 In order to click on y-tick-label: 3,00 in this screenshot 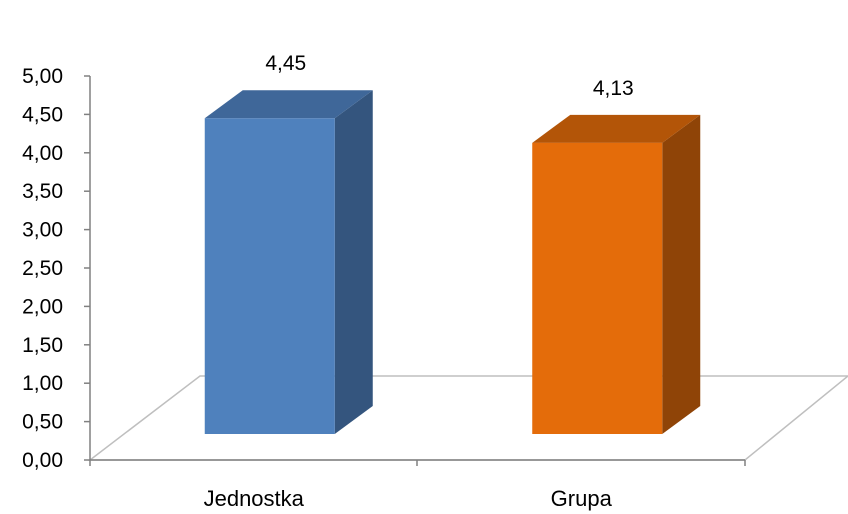, I will do `click(42, 230)`.